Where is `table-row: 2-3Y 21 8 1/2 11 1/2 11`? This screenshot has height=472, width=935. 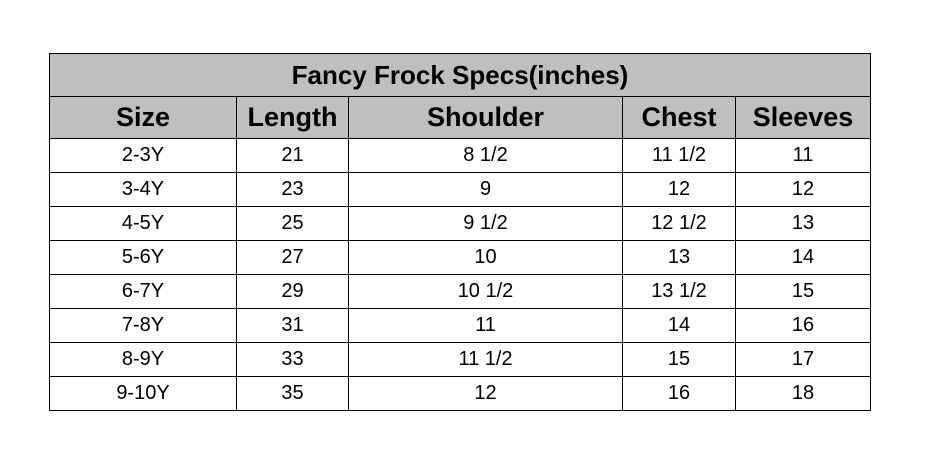 table-row: 2-3Y 21 8 1/2 11 1/2 11 is located at coordinates (460, 155).